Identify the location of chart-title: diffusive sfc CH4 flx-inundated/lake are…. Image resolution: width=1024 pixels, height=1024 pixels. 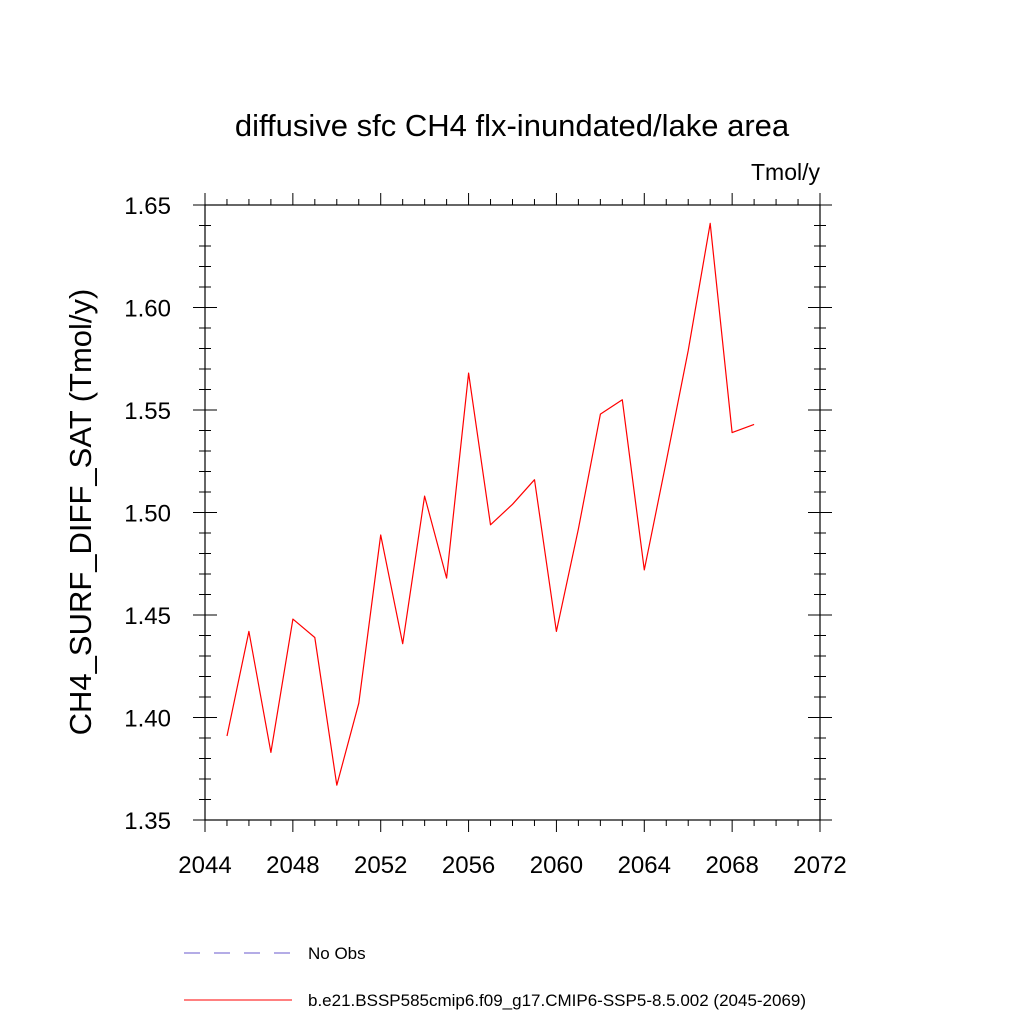
(512, 125).